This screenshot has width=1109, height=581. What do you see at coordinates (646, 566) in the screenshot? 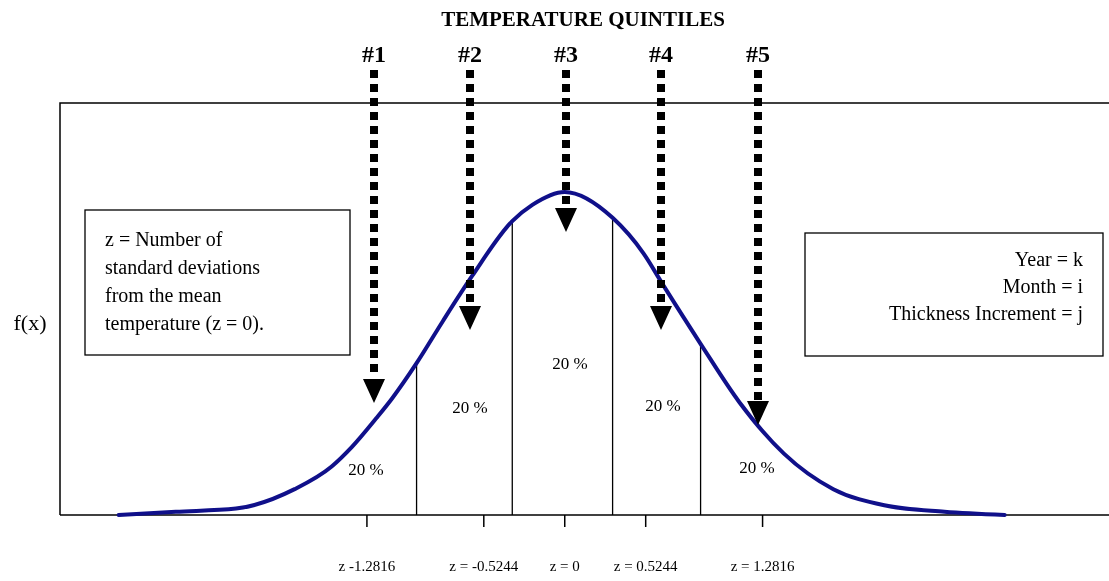
I see `x-tick-label: z = 0.5244` at bounding box center [646, 566].